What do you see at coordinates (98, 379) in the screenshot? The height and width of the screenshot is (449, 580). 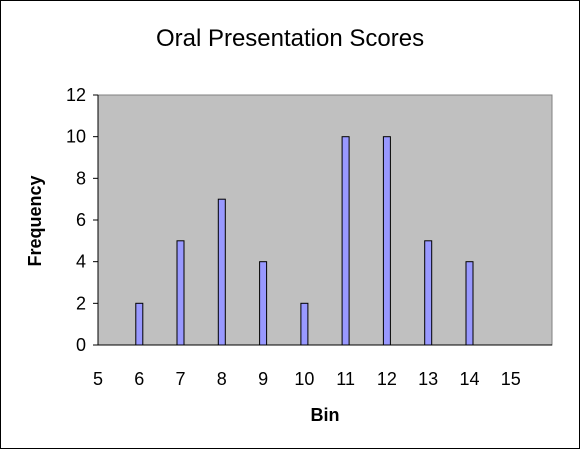 I see `x-tick-label: 5` at bounding box center [98, 379].